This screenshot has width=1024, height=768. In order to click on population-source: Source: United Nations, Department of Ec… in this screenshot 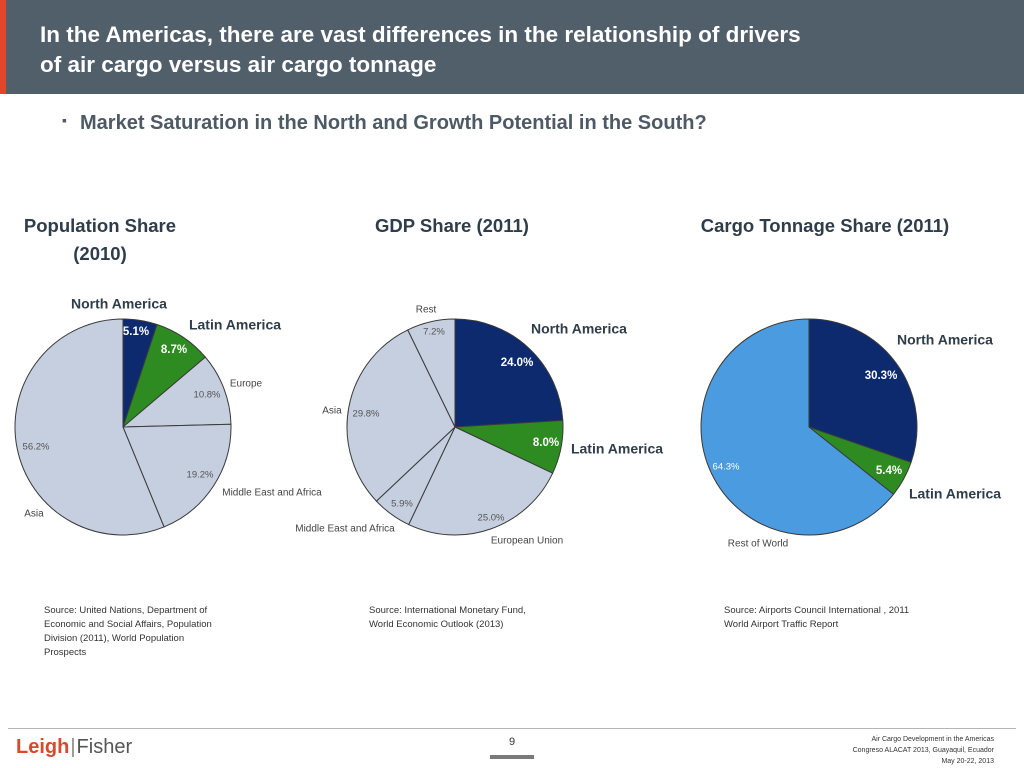, I will do `click(128, 631)`.